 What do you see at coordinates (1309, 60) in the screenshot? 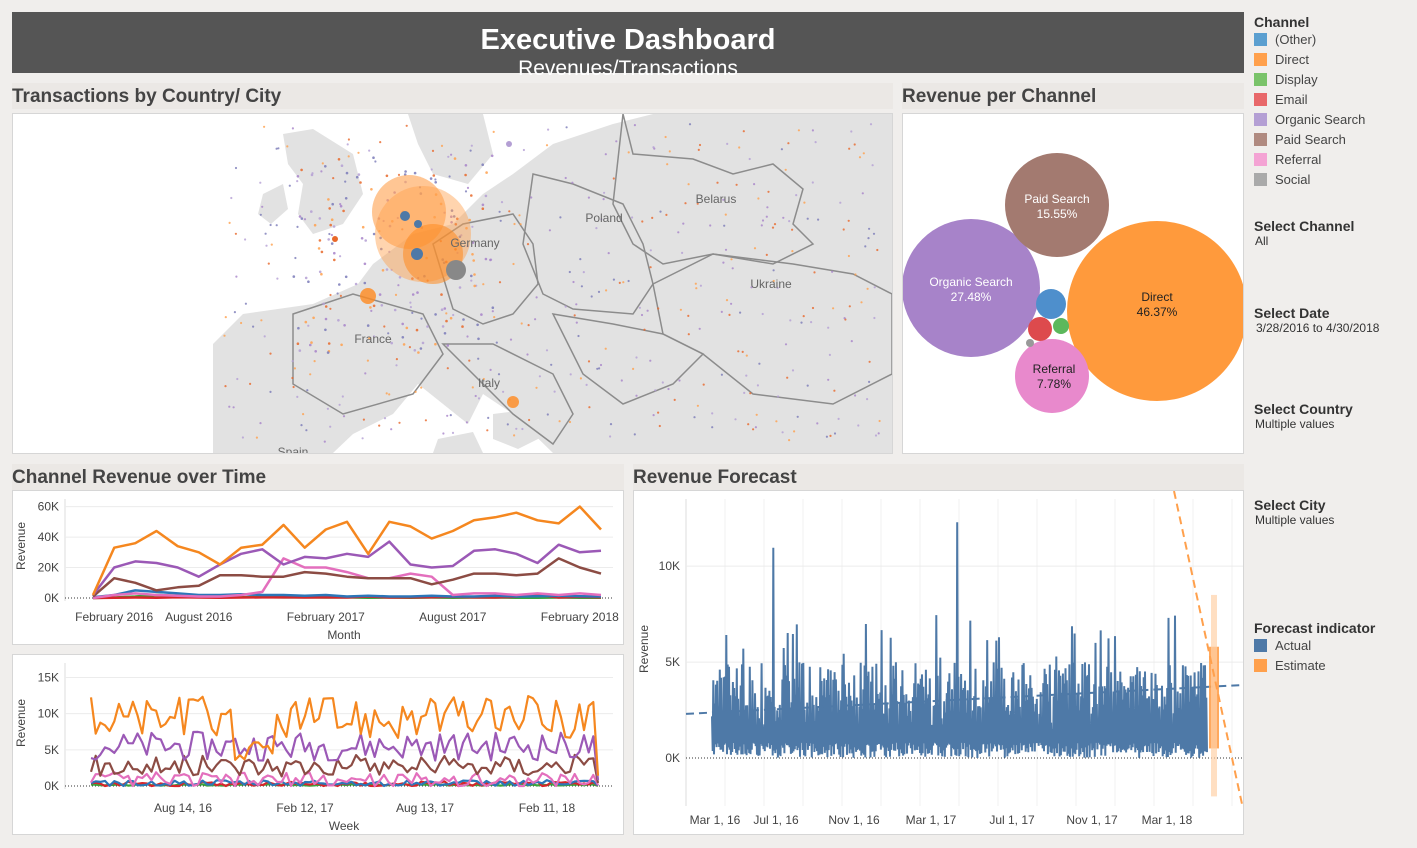
I see `channel-legend-item: Direct` at bounding box center [1309, 60].